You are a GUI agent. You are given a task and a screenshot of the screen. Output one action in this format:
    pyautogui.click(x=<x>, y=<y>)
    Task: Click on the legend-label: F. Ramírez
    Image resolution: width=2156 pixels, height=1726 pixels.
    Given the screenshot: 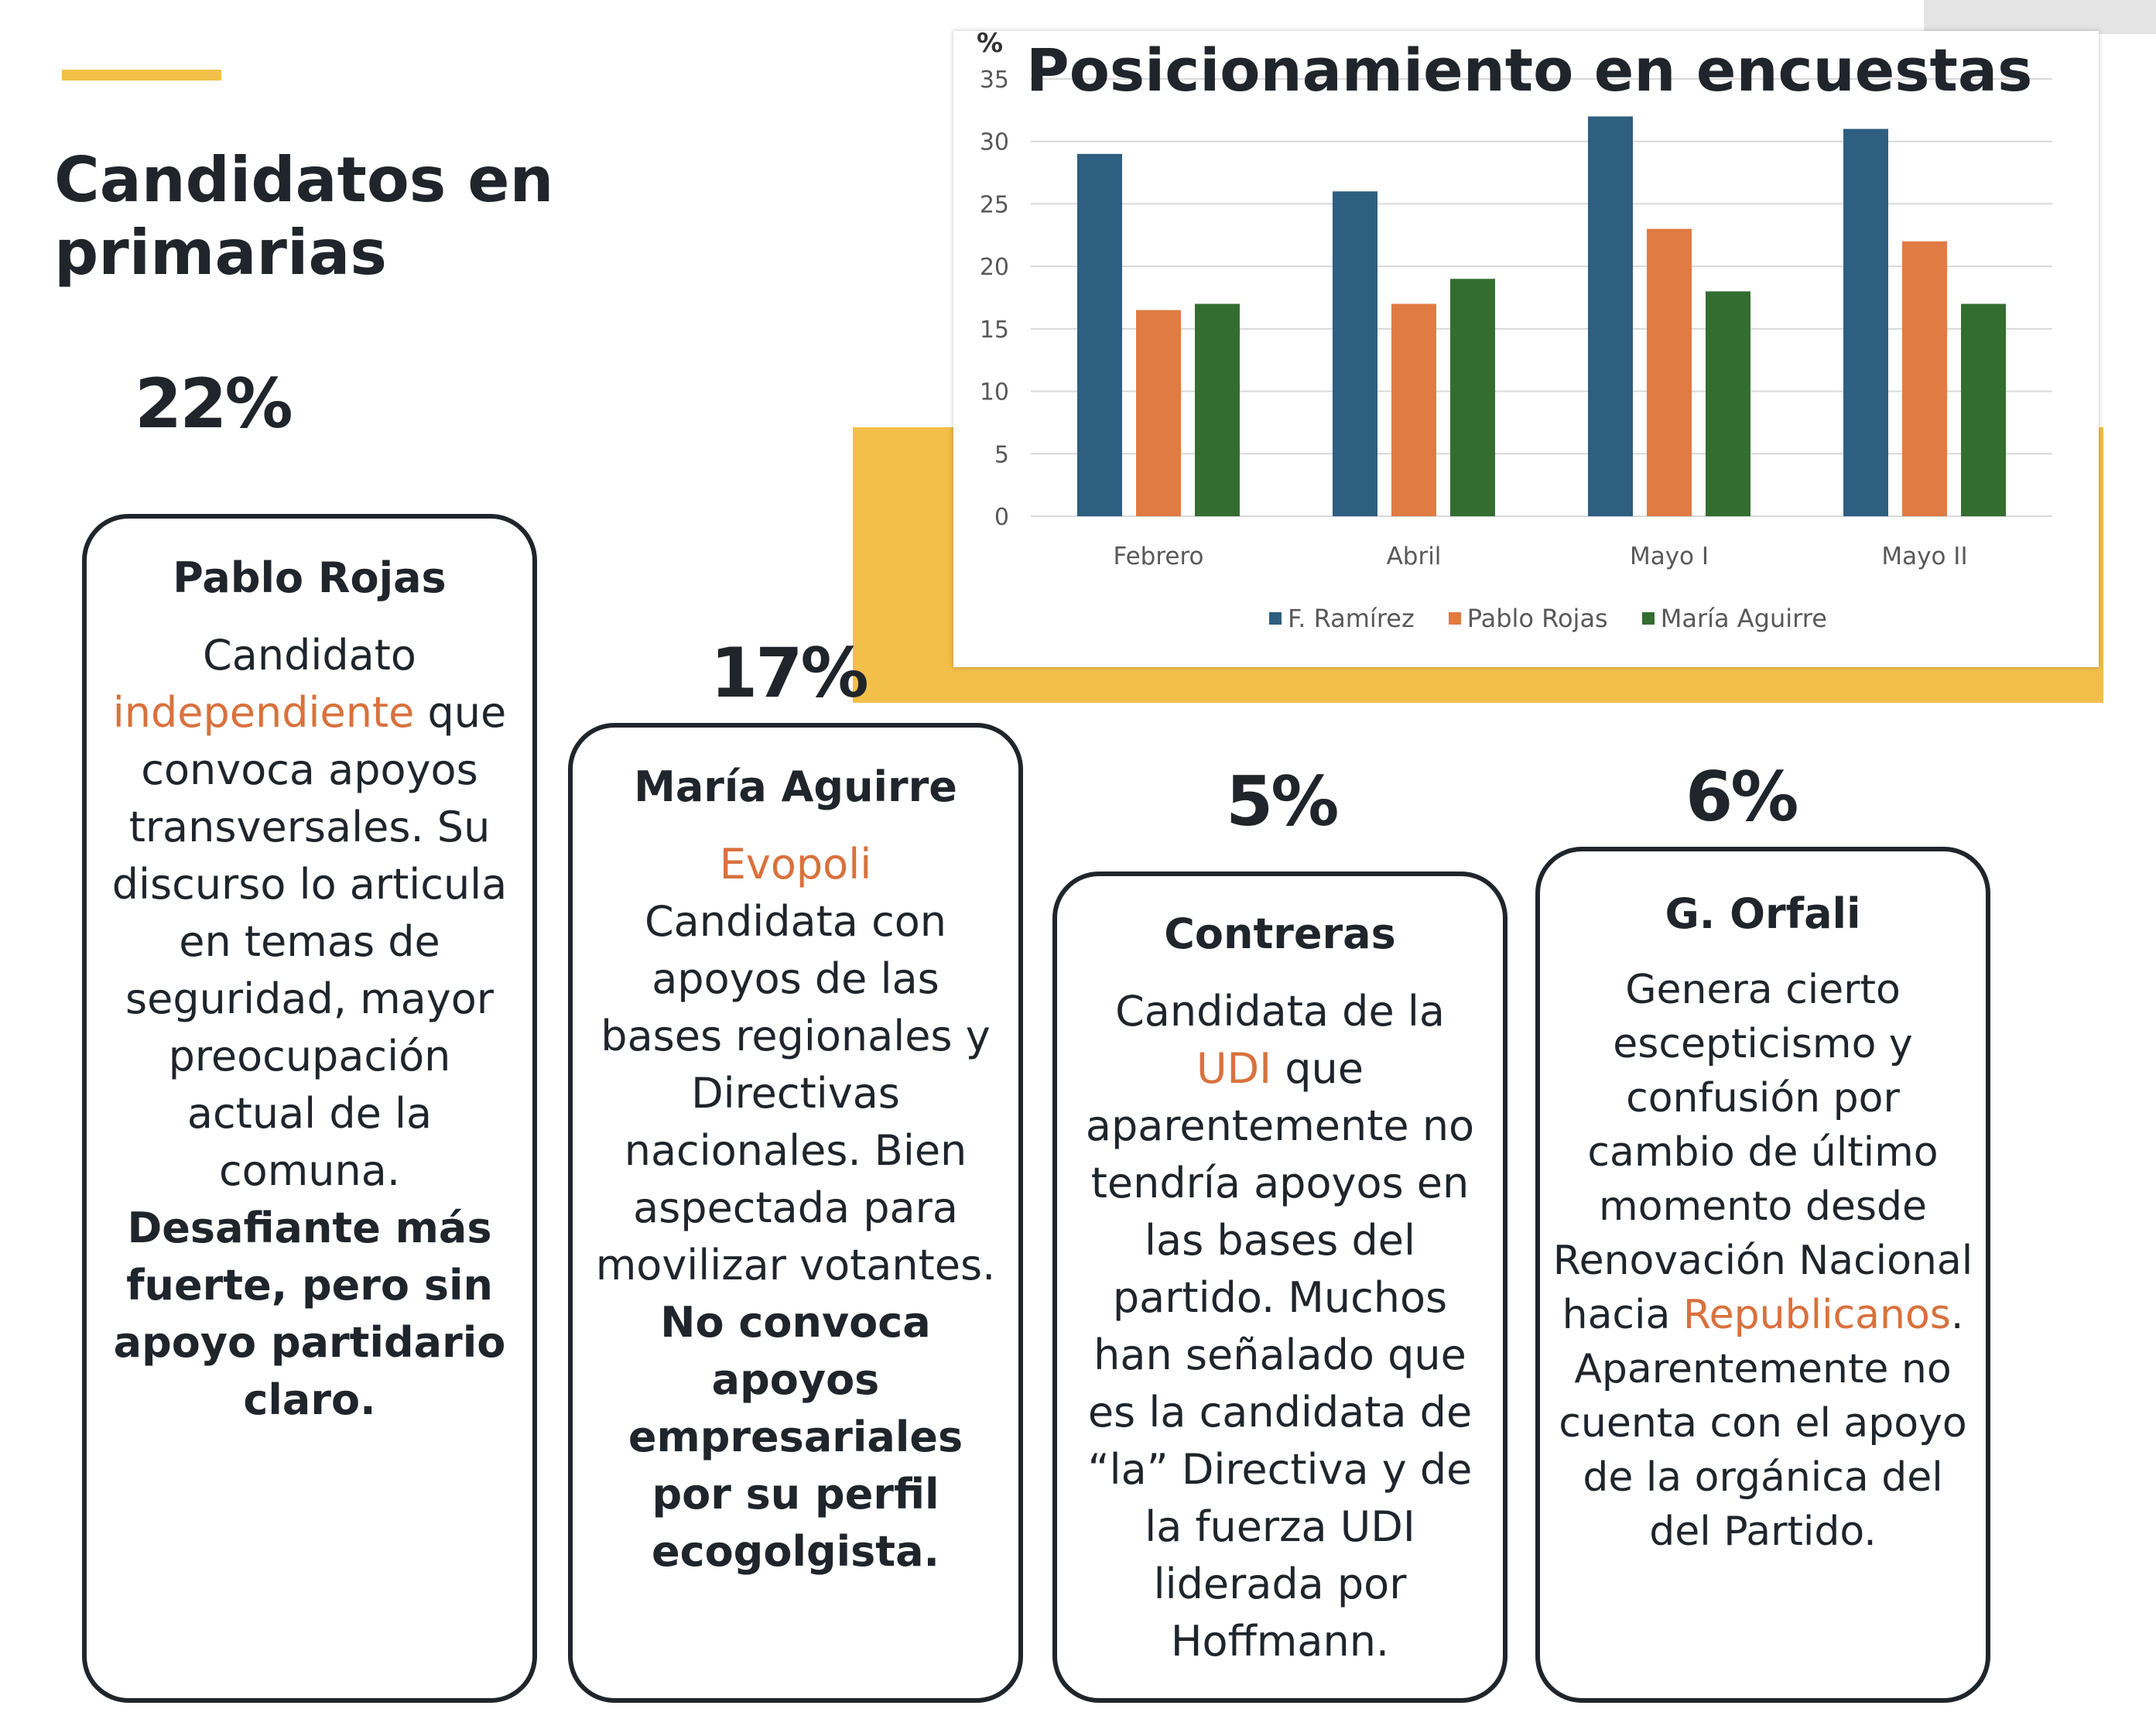 What is the action you would take?
    pyautogui.click(x=1351, y=618)
    